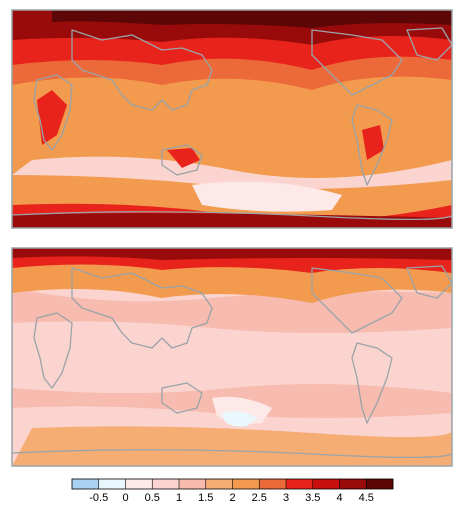 This screenshot has height=511, width=465. What do you see at coordinates (232, 491) in the screenshot?
I see `colorbar: -0.5 0 0.5 1 1.5 2 2.5 3 3.5 4 4.5` at bounding box center [232, 491].